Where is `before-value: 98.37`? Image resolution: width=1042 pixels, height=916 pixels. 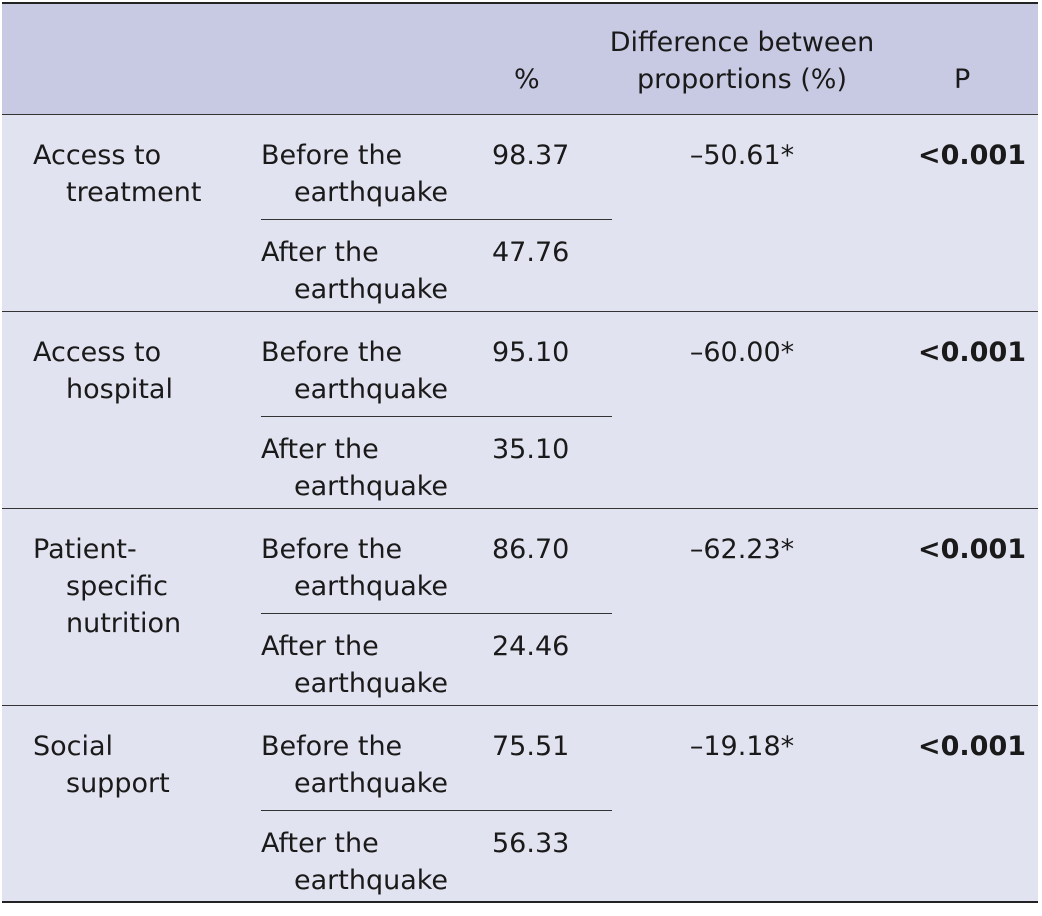
before-value: 98.37 is located at coordinates (531, 155).